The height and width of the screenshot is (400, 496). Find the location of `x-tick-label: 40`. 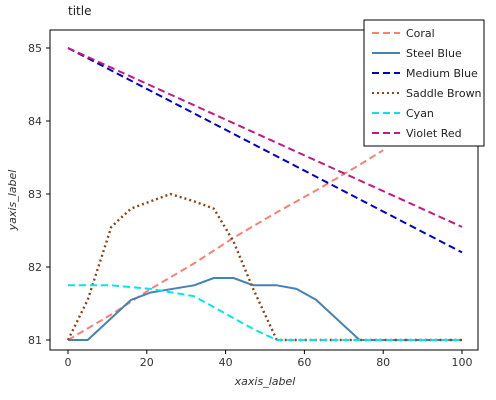

x-tick-label: 40 is located at coordinates (226, 362).